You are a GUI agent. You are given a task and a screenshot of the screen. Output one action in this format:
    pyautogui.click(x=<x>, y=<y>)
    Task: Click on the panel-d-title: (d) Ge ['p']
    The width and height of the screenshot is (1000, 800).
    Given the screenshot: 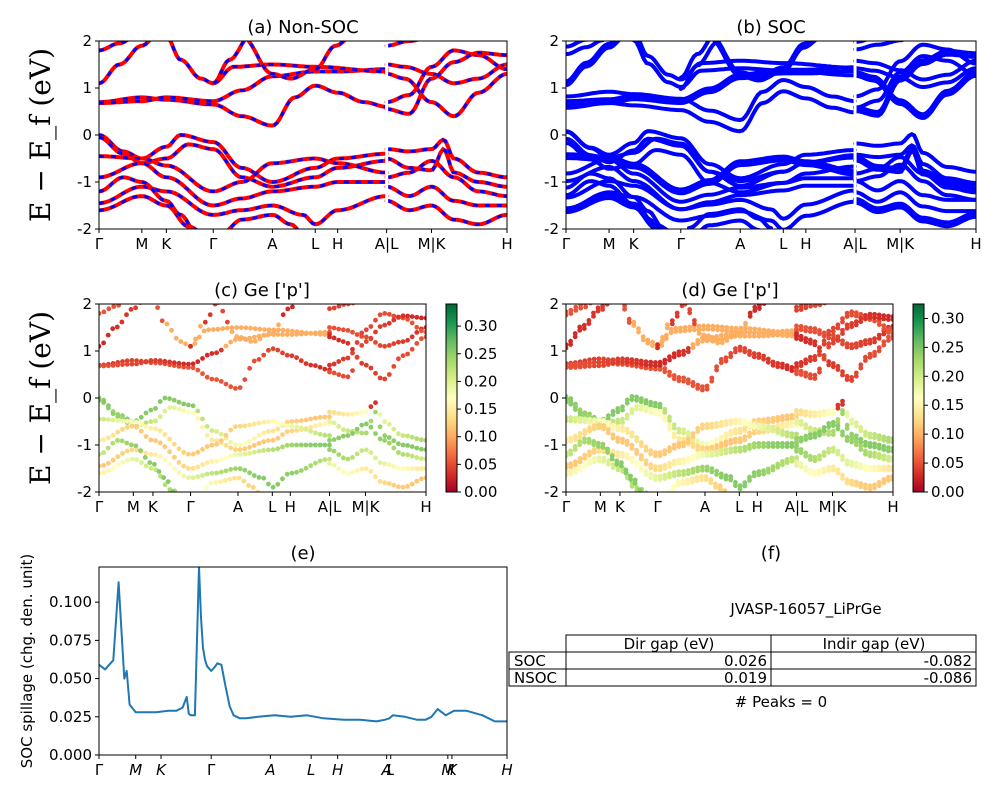 What is the action you would take?
    pyautogui.click(x=729, y=290)
    